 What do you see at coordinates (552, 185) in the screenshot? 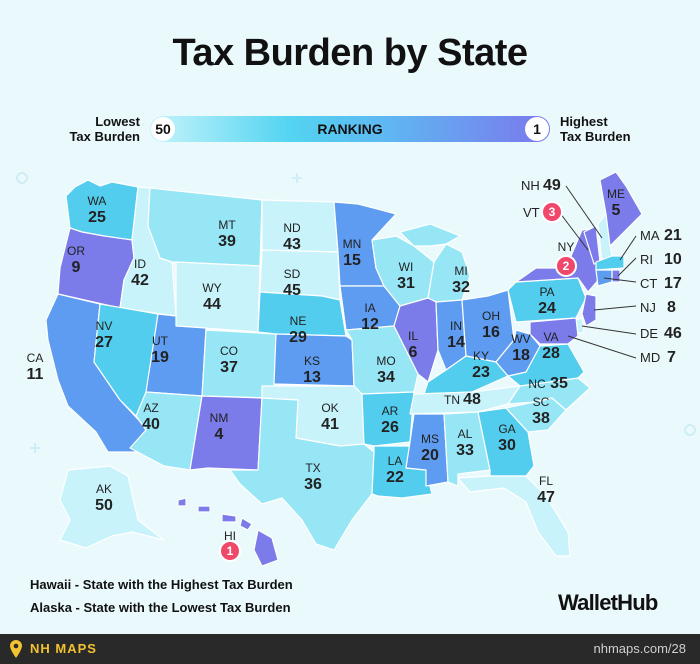
I see `label-nh-rank: 49` at bounding box center [552, 185].